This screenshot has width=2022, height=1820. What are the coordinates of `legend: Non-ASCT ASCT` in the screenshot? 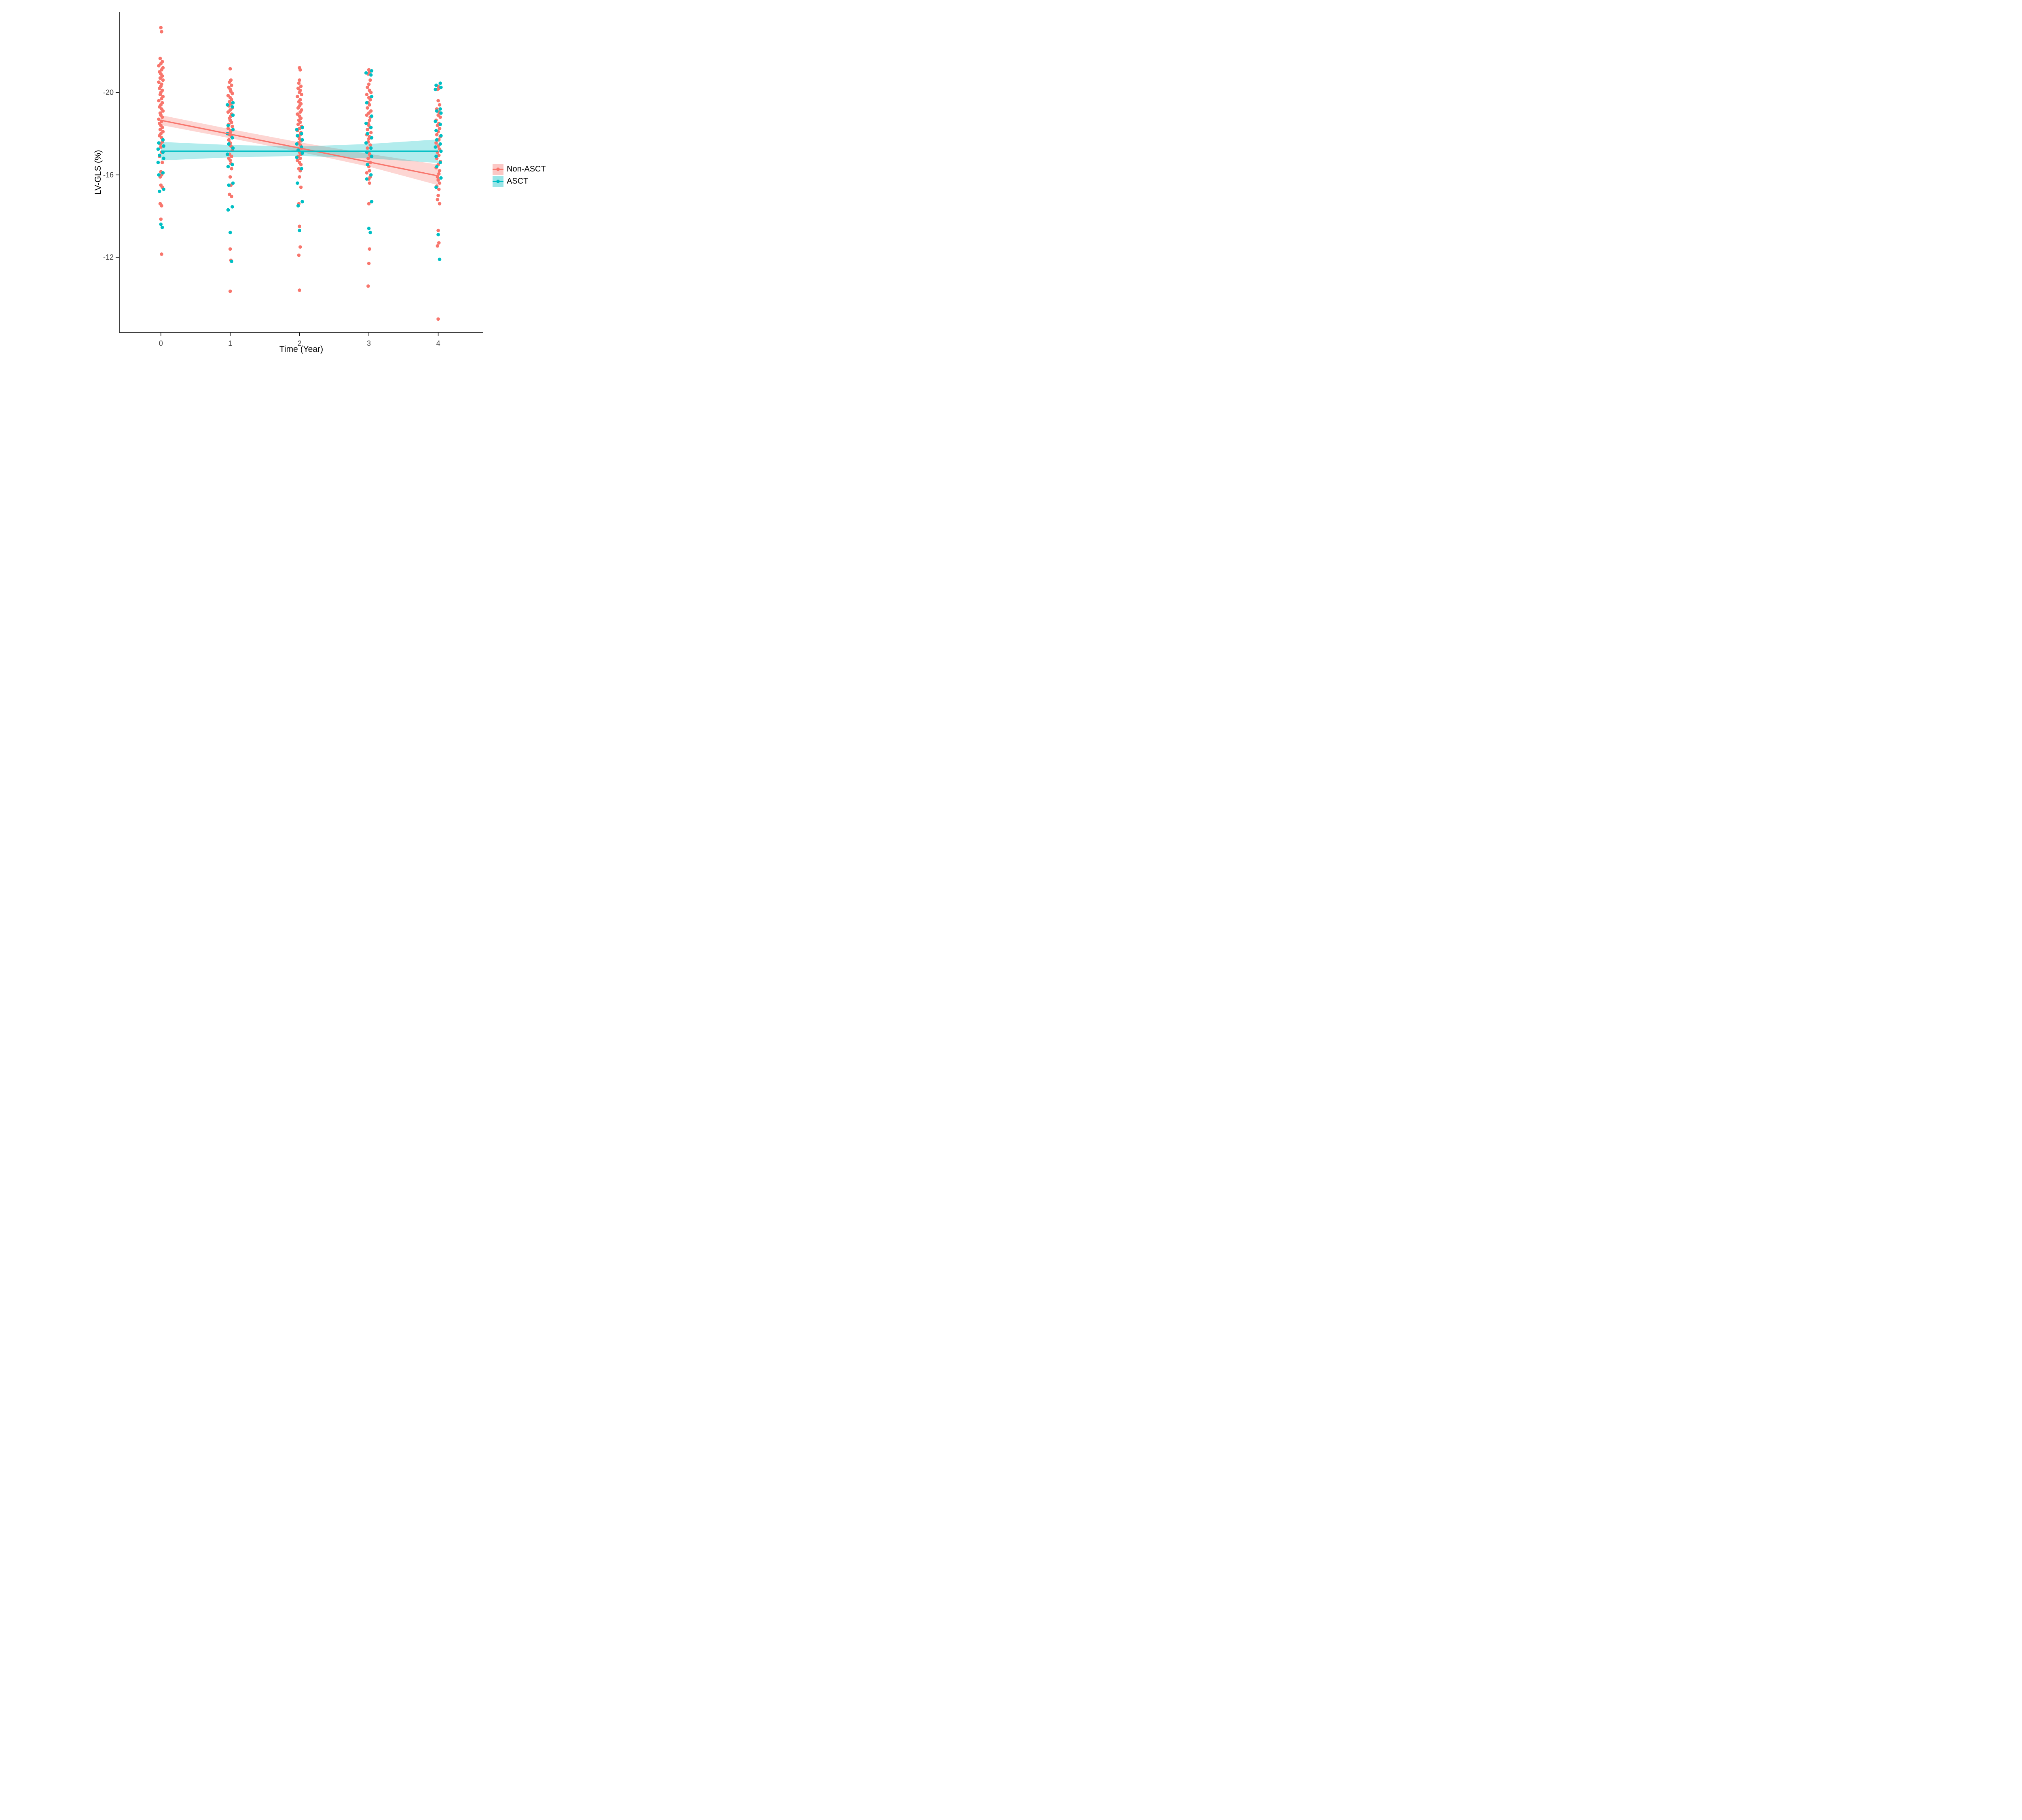 It's located at (519, 175).